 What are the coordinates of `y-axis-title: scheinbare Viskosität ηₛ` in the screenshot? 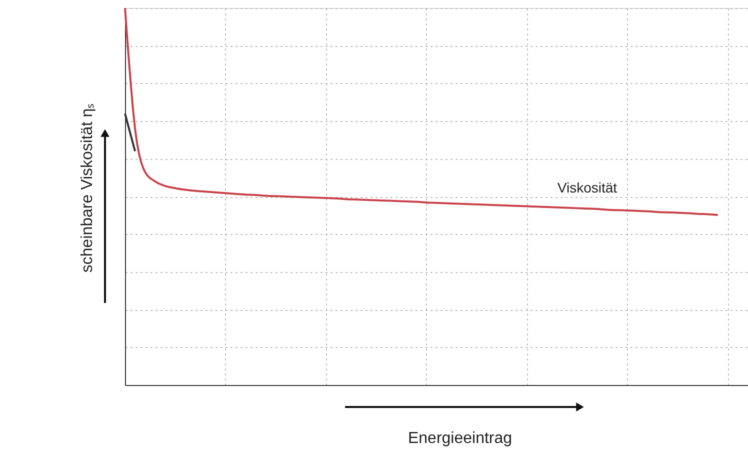 It's located at (87, 188).